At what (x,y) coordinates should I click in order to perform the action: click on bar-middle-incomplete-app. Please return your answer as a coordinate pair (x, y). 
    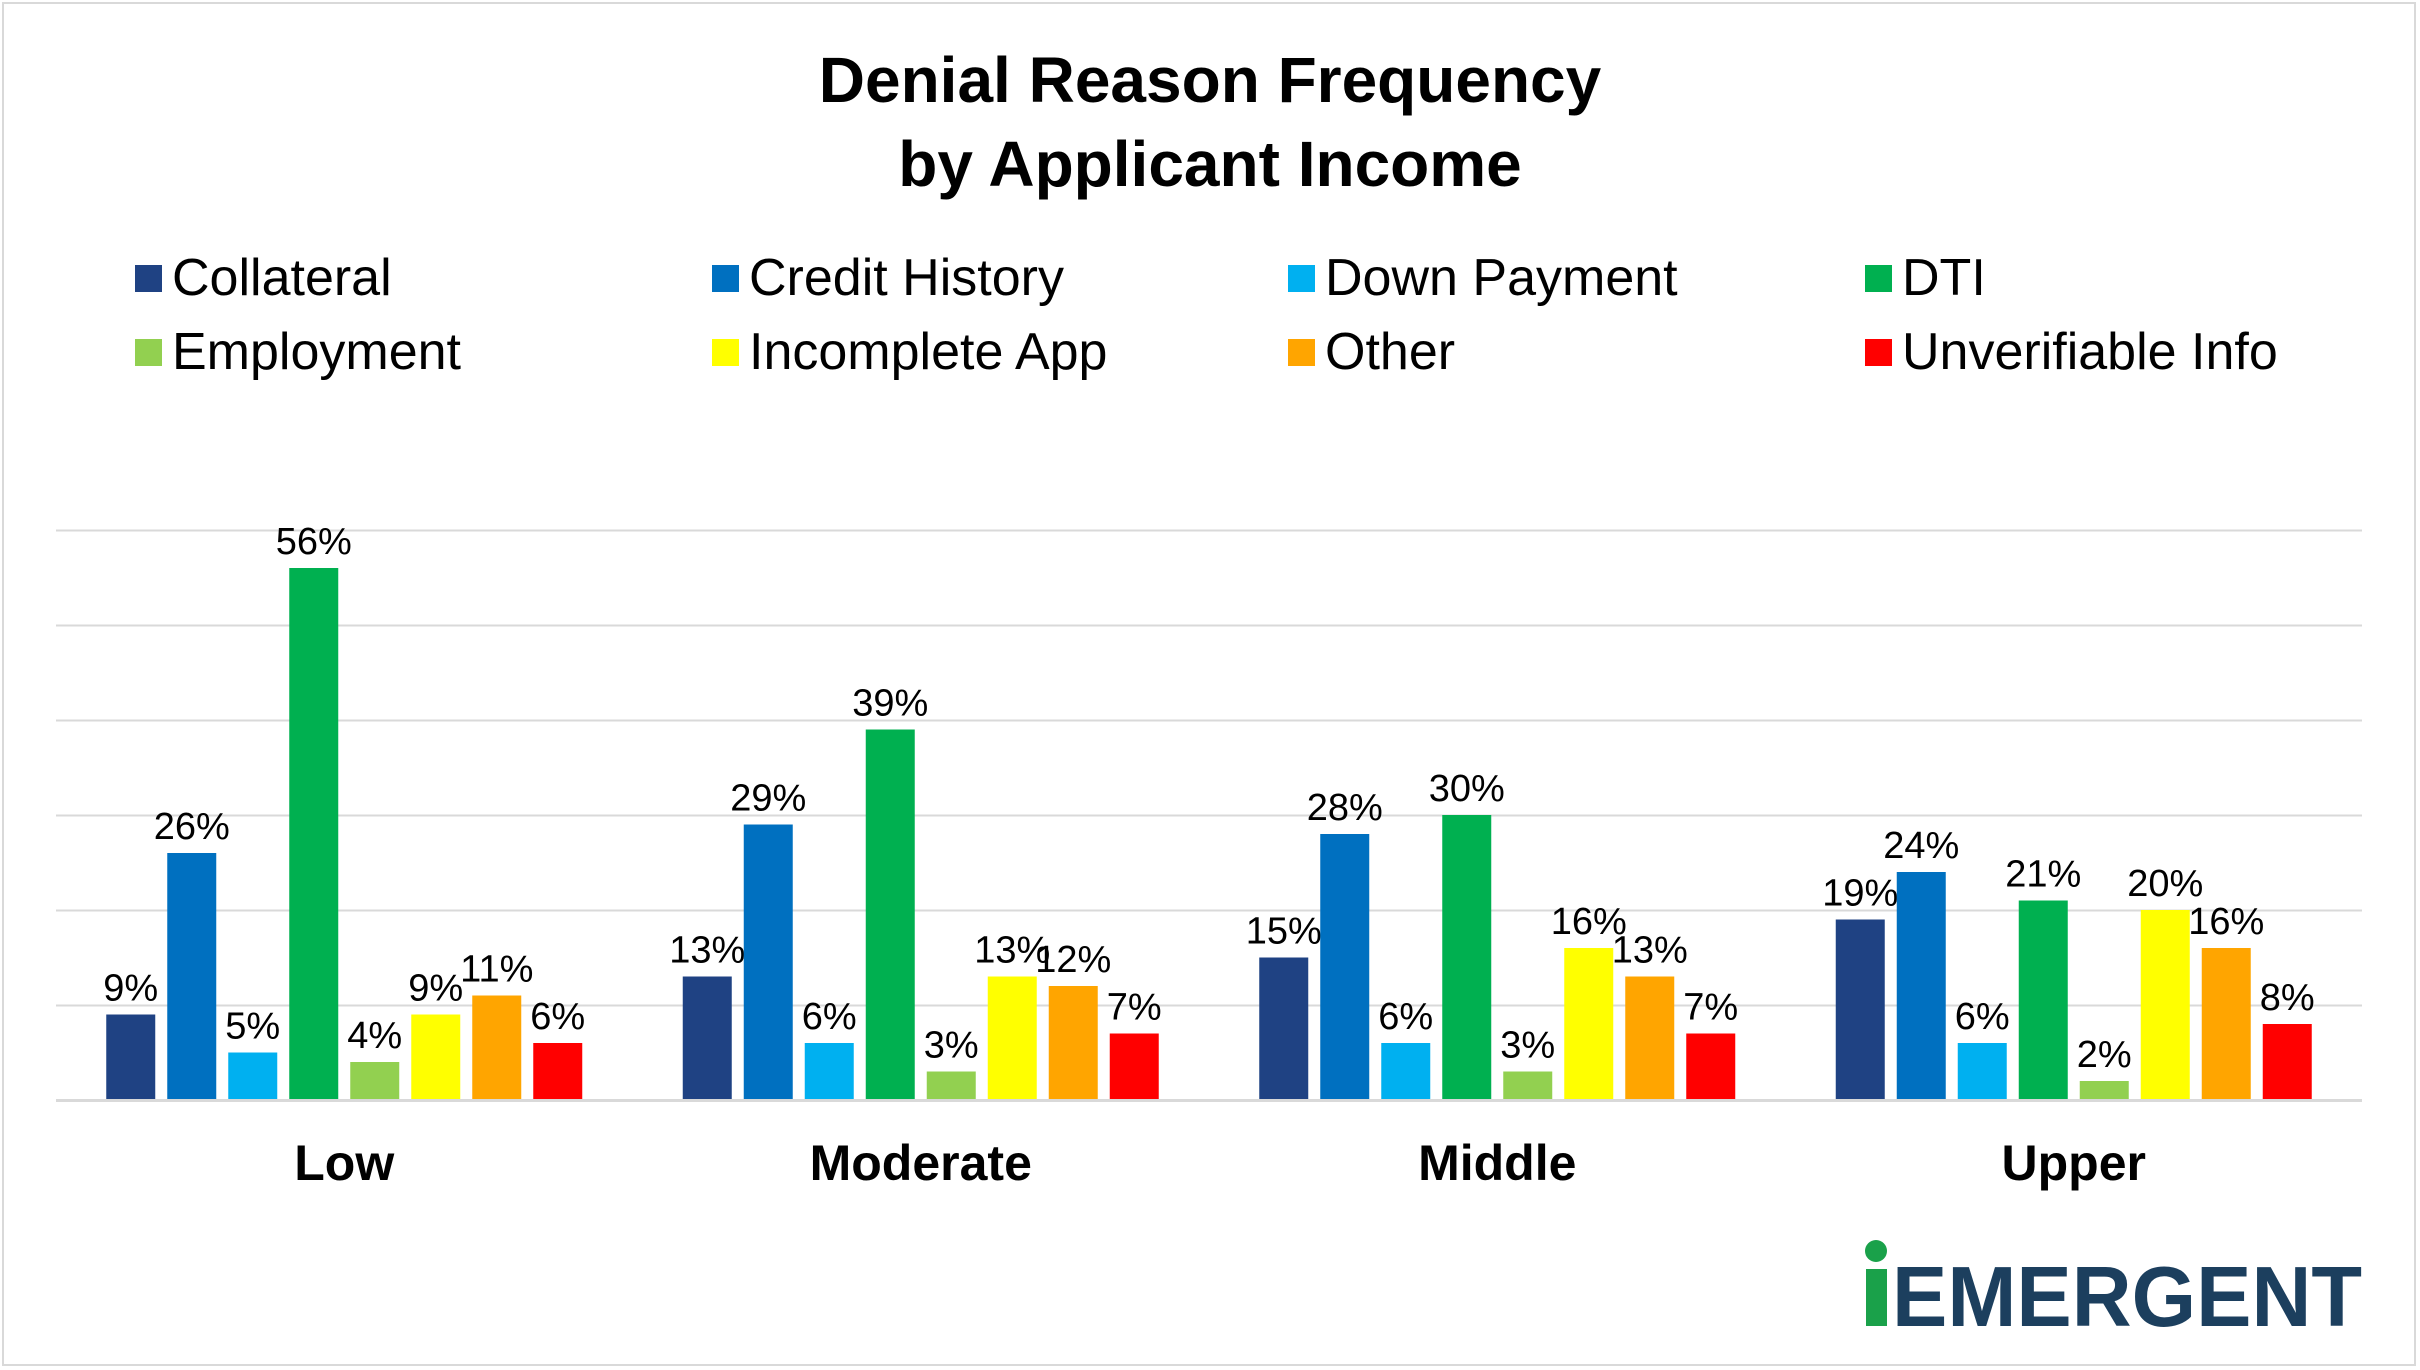
    Looking at the image, I should click on (1589, 1024).